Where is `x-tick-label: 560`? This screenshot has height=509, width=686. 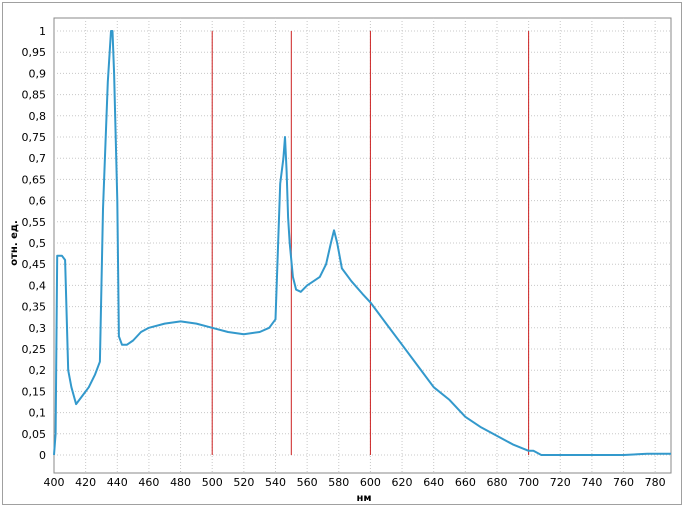
x-tick-label: 560 is located at coordinates (307, 482).